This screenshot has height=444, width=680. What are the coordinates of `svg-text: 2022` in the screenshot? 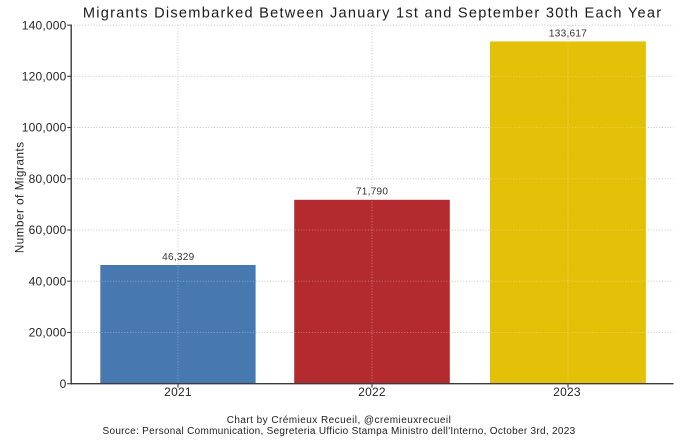 It's located at (372, 392).